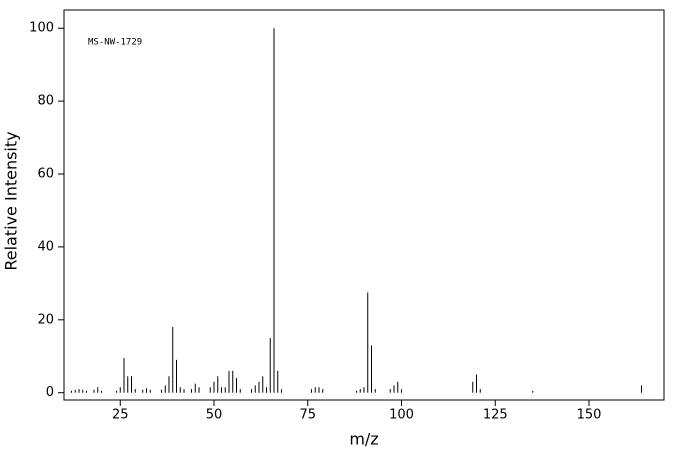 The width and height of the screenshot is (676, 455). Describe the element at coordinates (50, 392) in the screenshot. I see `y-tick-label: 0` at that location.